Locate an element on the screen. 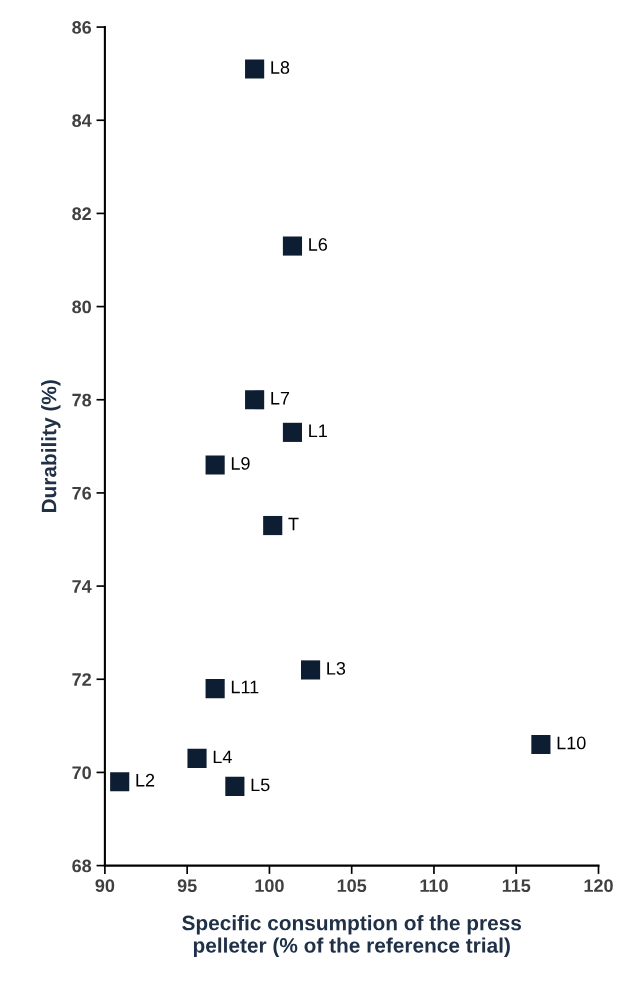 The image size is (617, 1003). x-tick-label: 90 is located at coordinates (105, 886).